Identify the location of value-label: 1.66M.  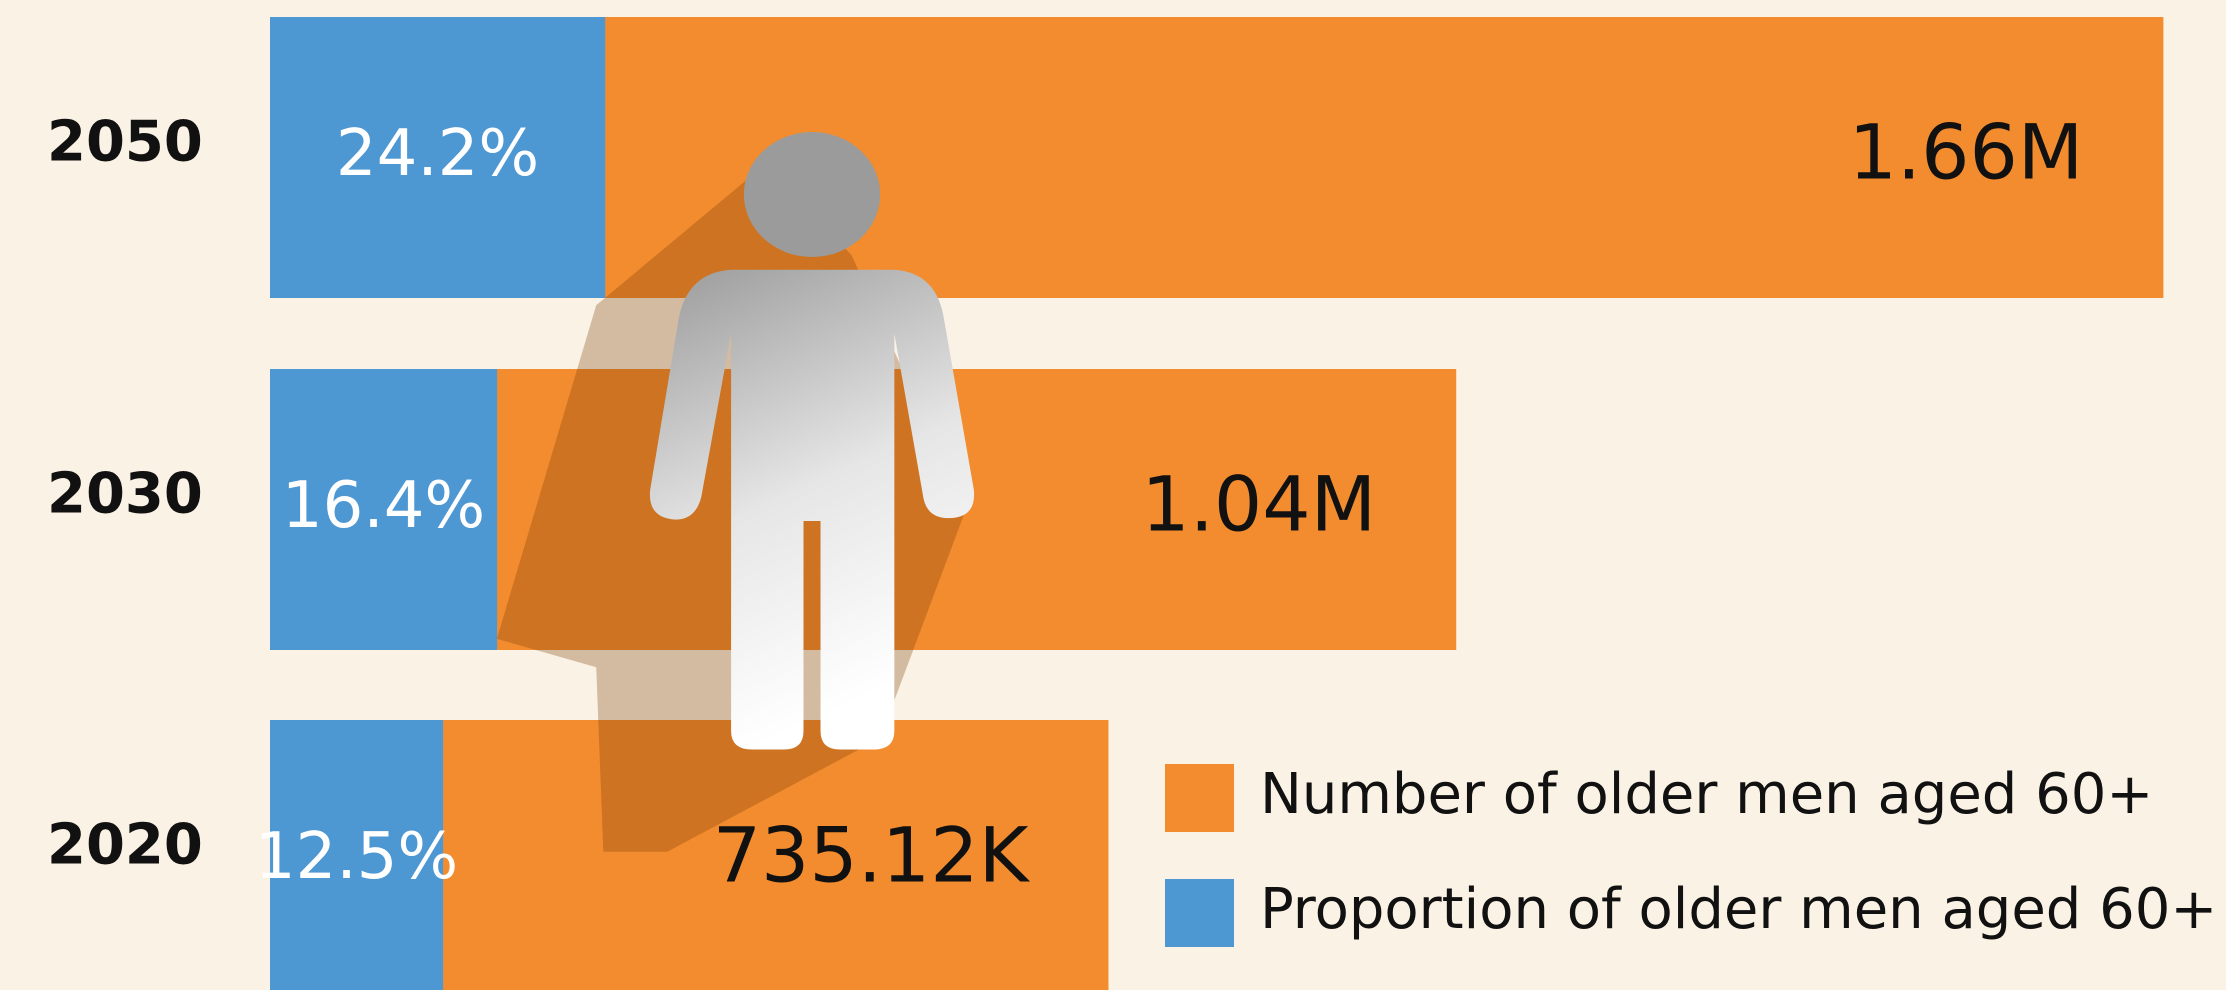
(1966, 151).